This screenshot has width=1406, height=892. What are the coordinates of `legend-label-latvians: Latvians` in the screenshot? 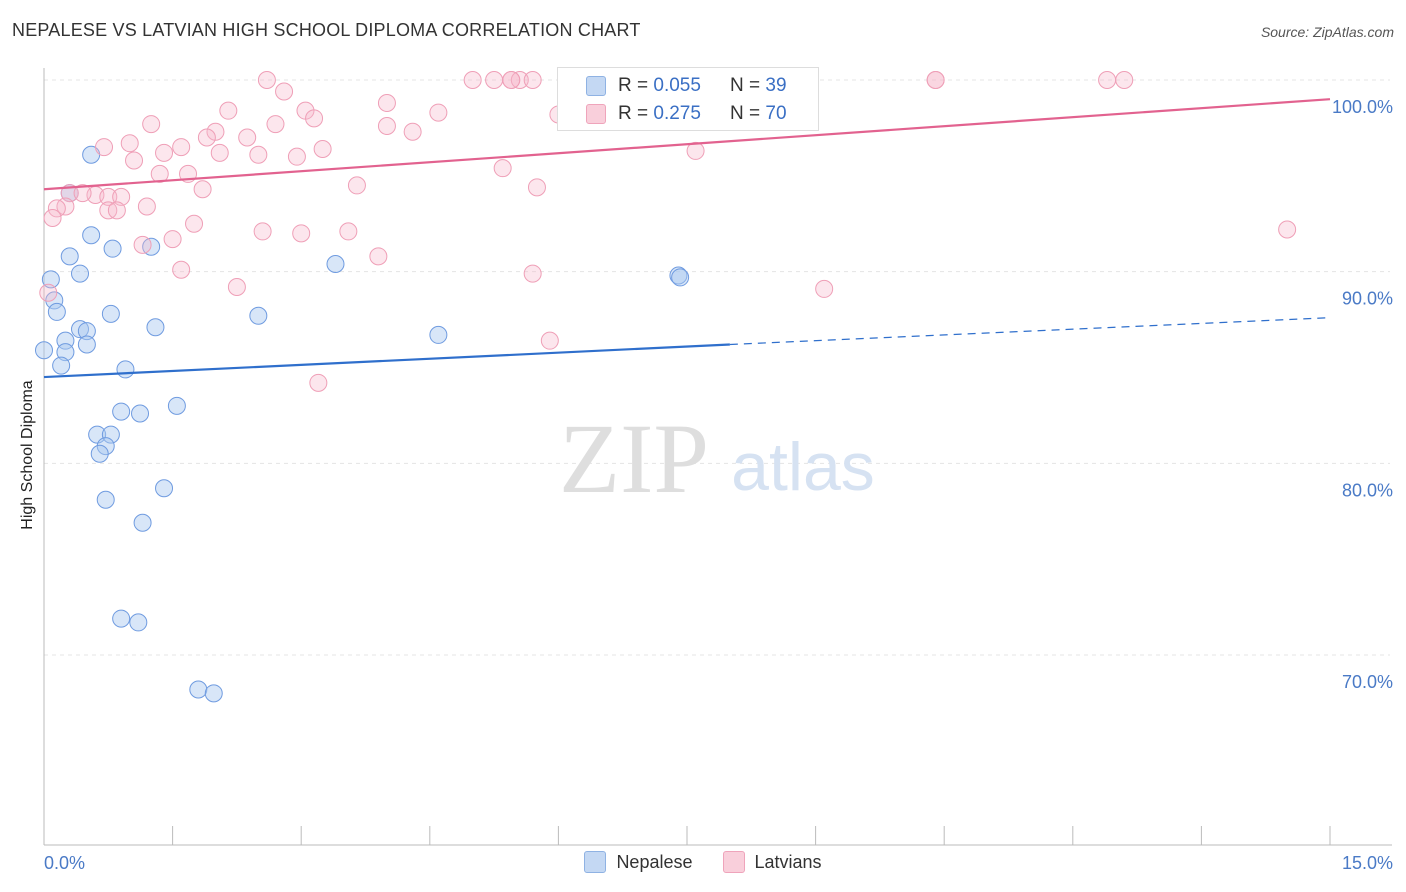 It's located at (788, 861).